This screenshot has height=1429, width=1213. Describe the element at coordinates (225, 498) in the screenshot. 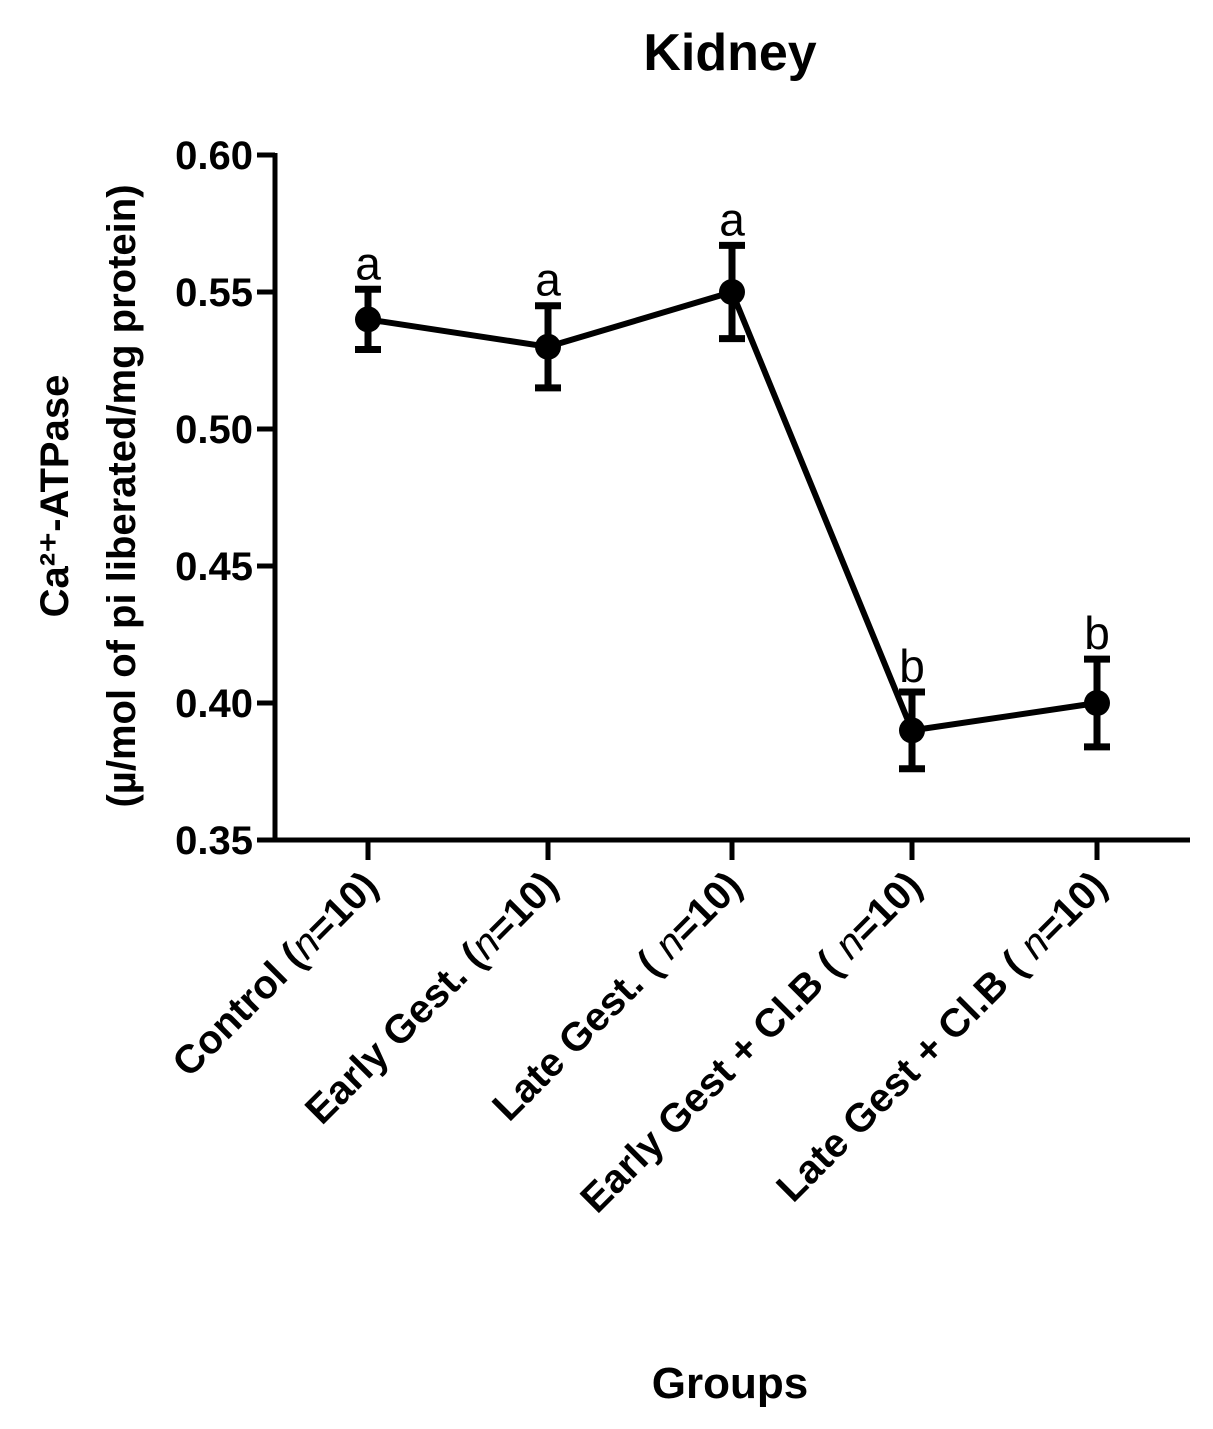

I see `y-ticks: 0.35 0.40 0.45 0.50 0.55 0.60` at that location.